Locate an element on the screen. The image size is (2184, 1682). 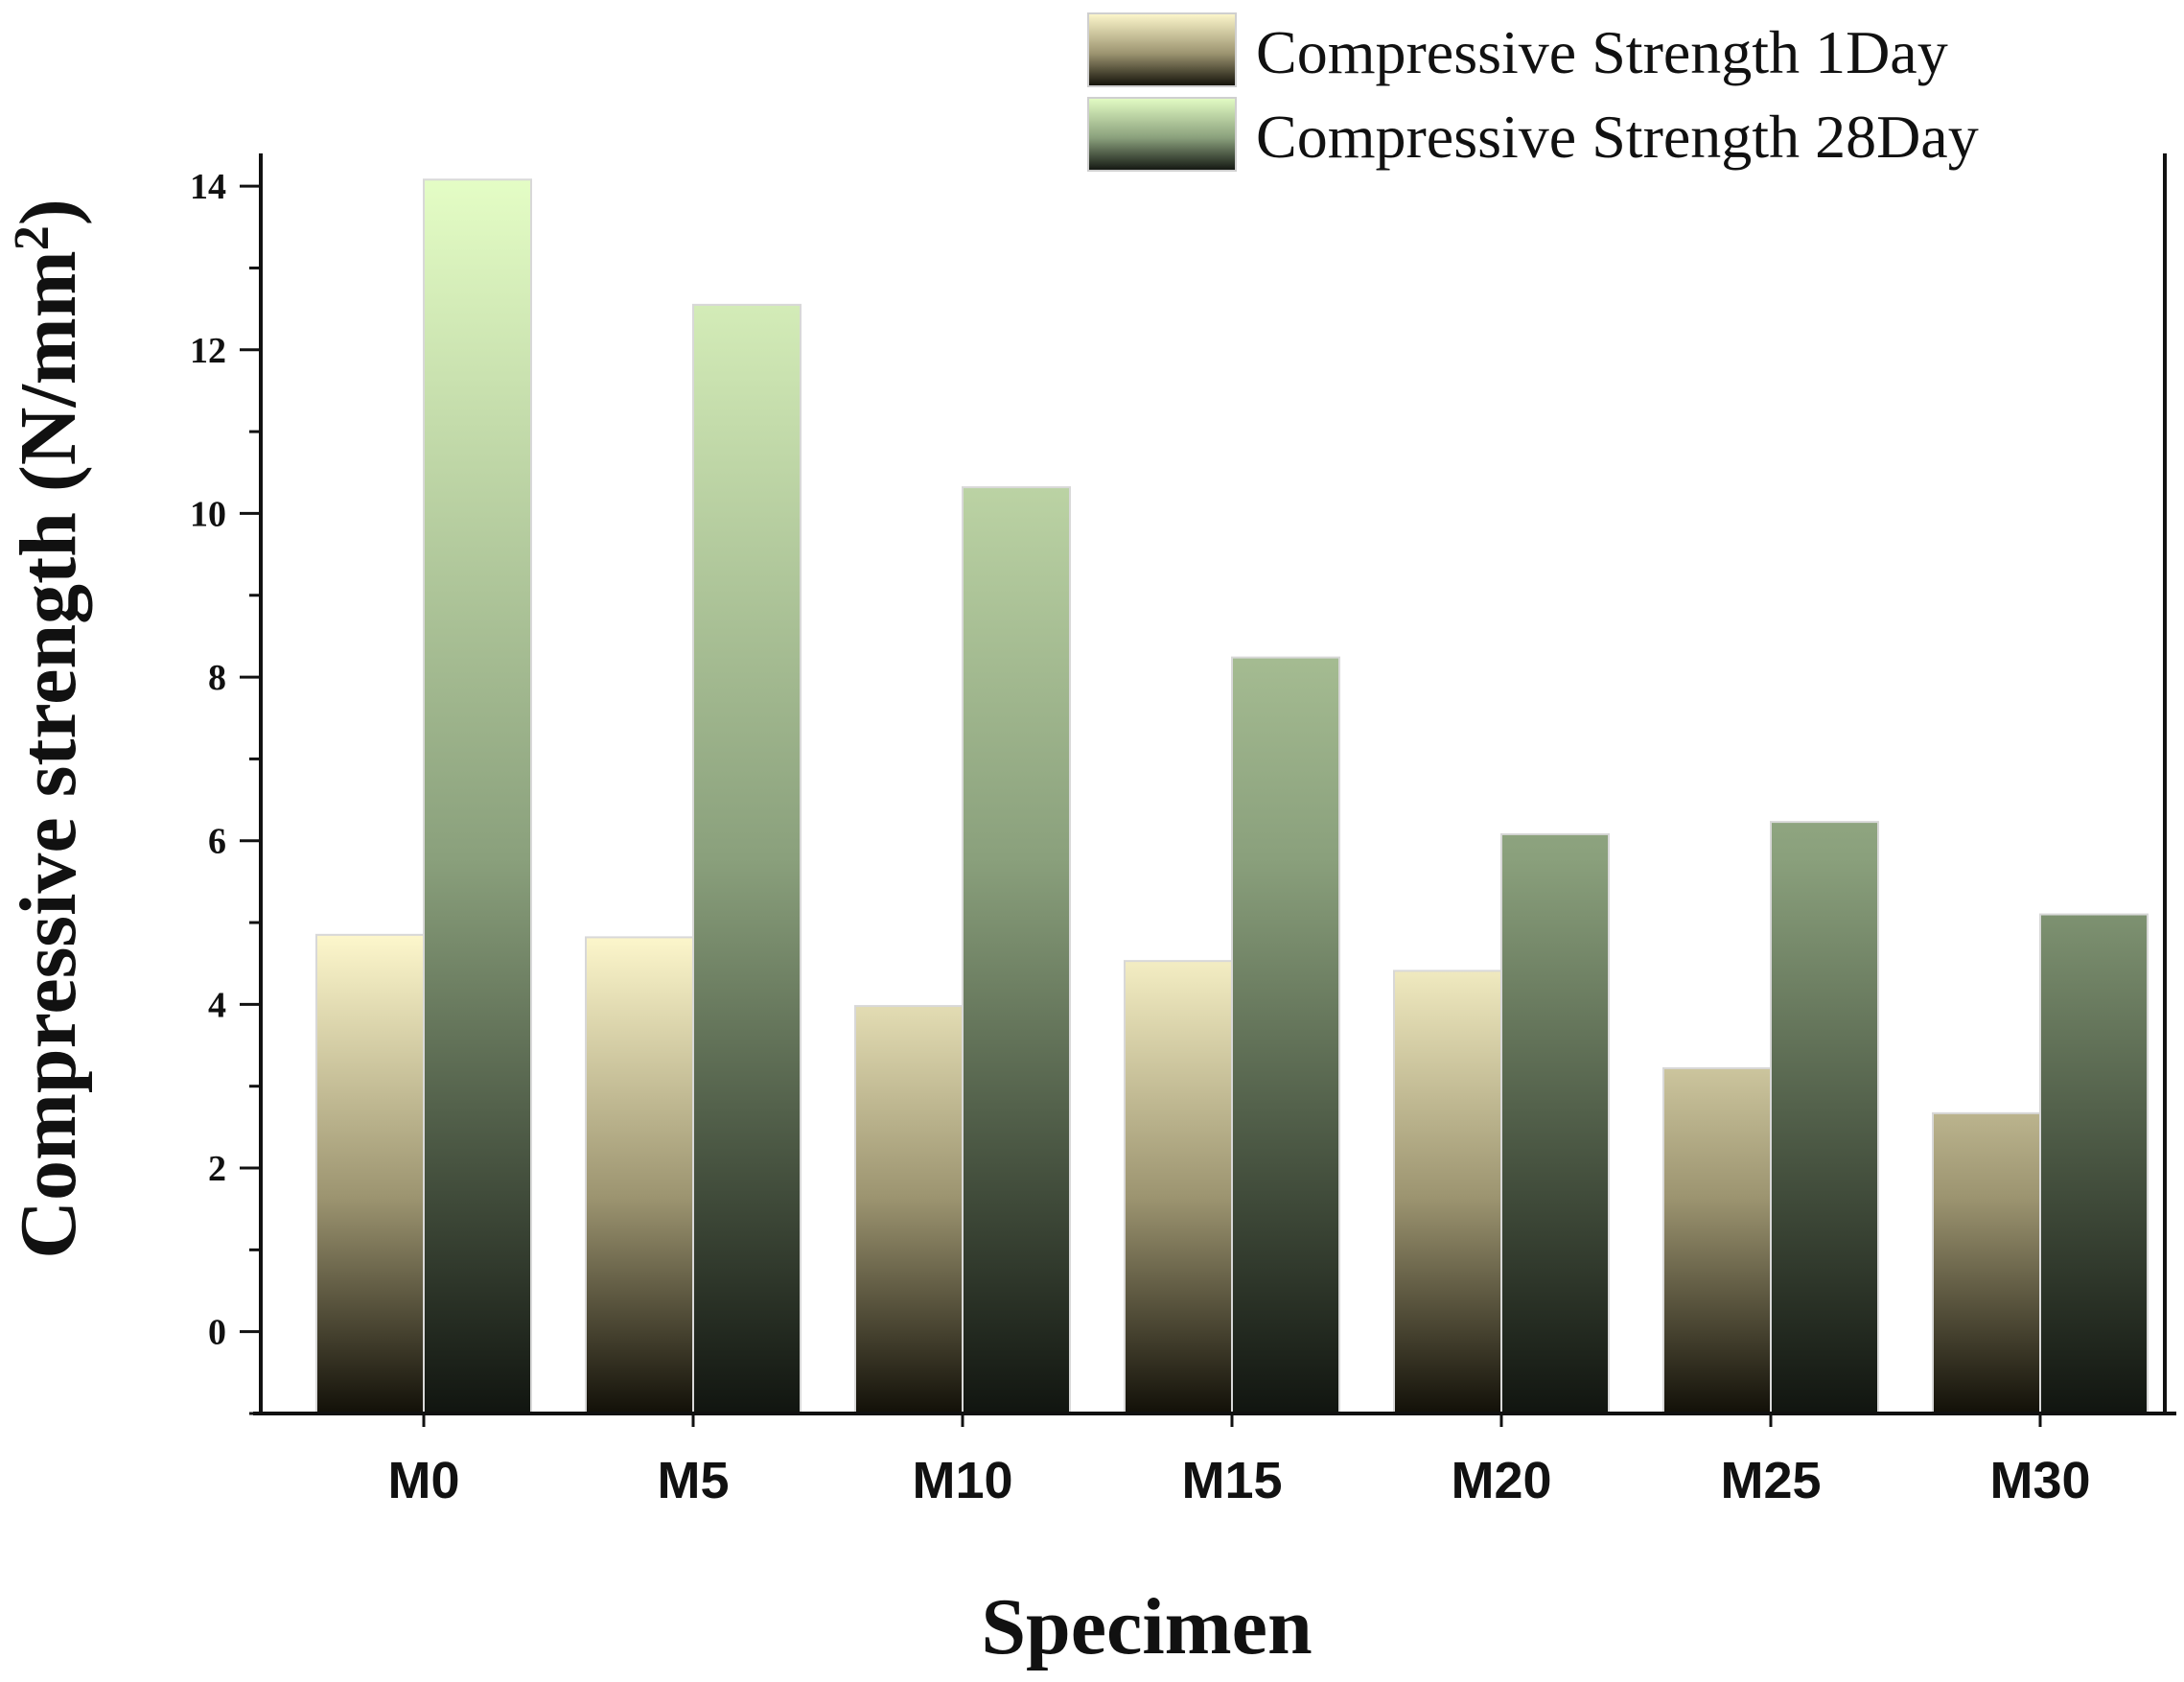
y-axis-title-close: ) is located at coordinates (49, 212).